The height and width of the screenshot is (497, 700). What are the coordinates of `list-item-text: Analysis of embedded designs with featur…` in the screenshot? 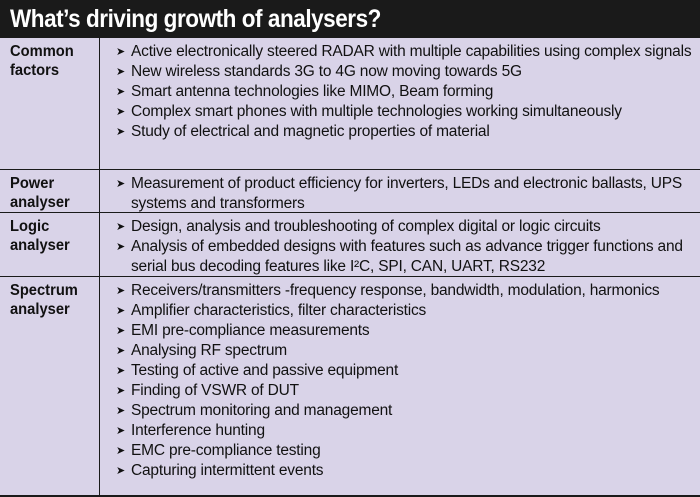 It's located at (407, 256).